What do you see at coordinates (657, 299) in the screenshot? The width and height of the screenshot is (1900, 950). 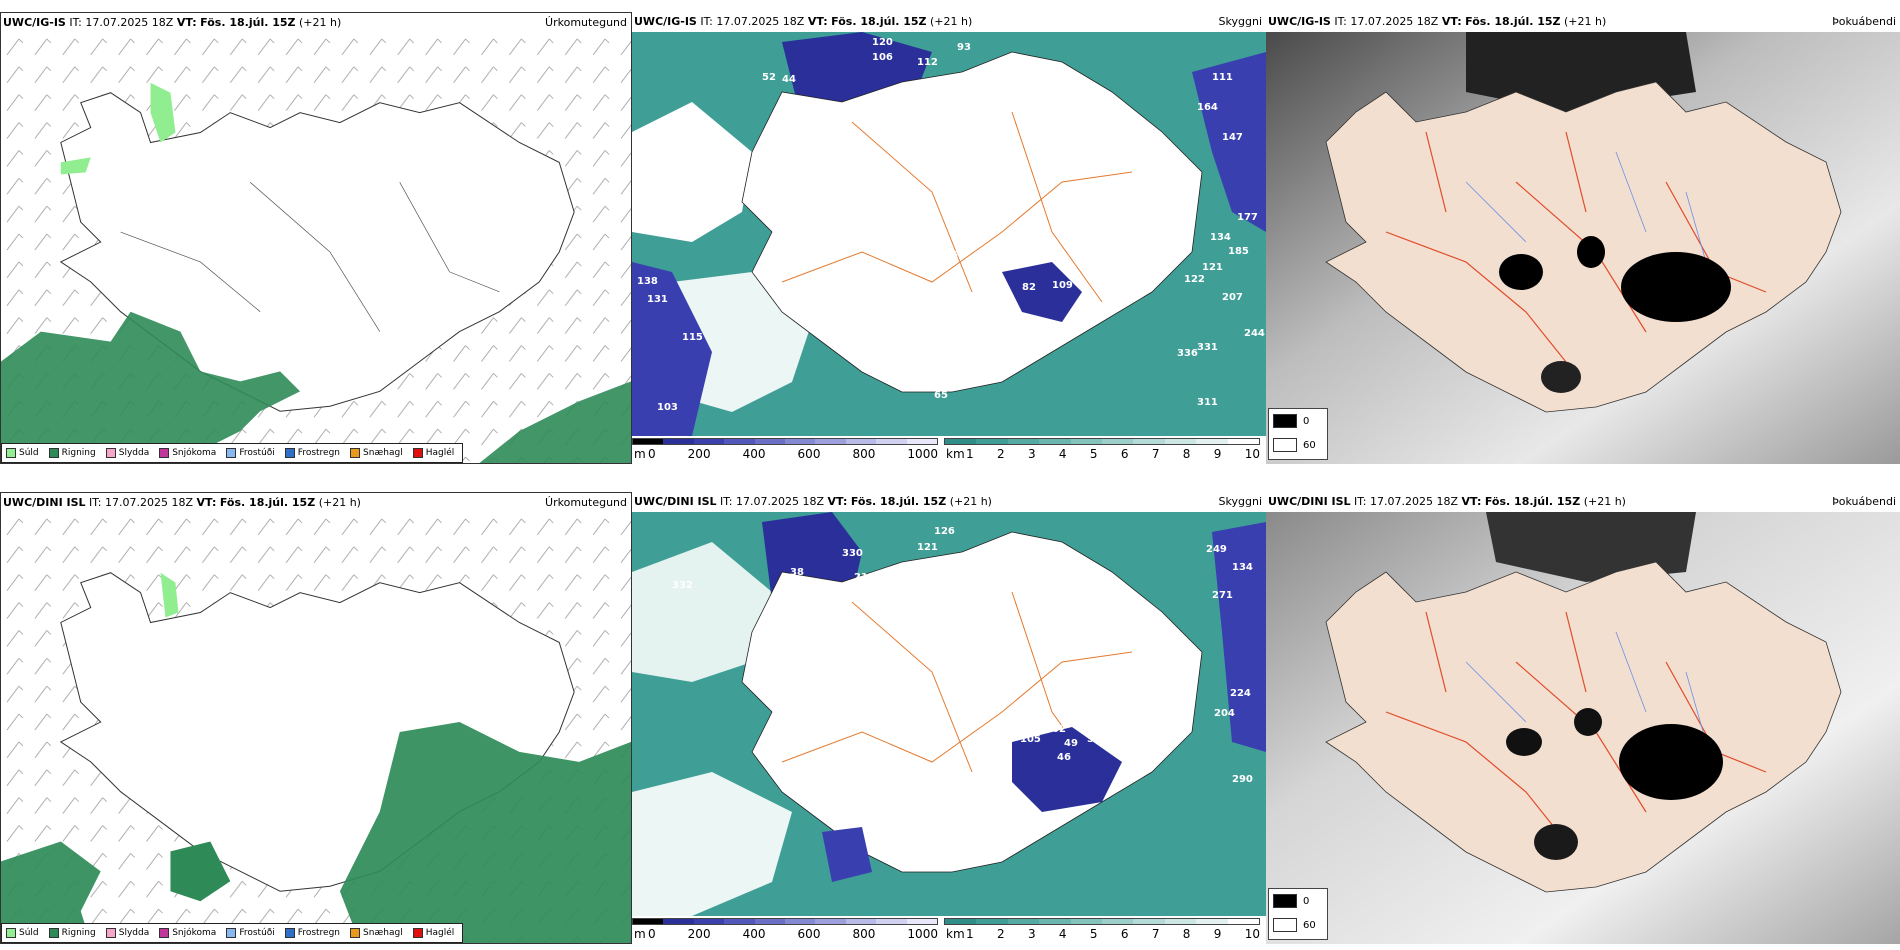 I see `vis-label: 131` at bounding box center [657, 299].